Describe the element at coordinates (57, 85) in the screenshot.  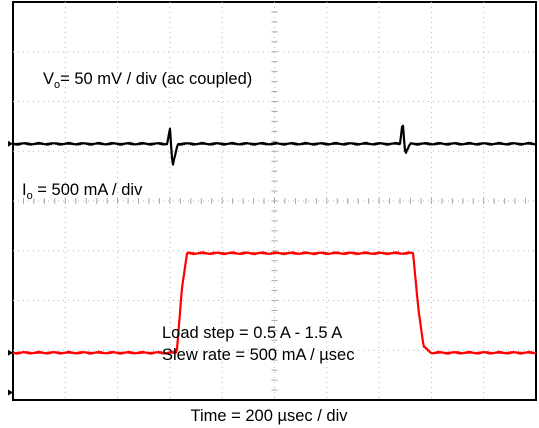
I see `vo-label-sub: o` at that location.